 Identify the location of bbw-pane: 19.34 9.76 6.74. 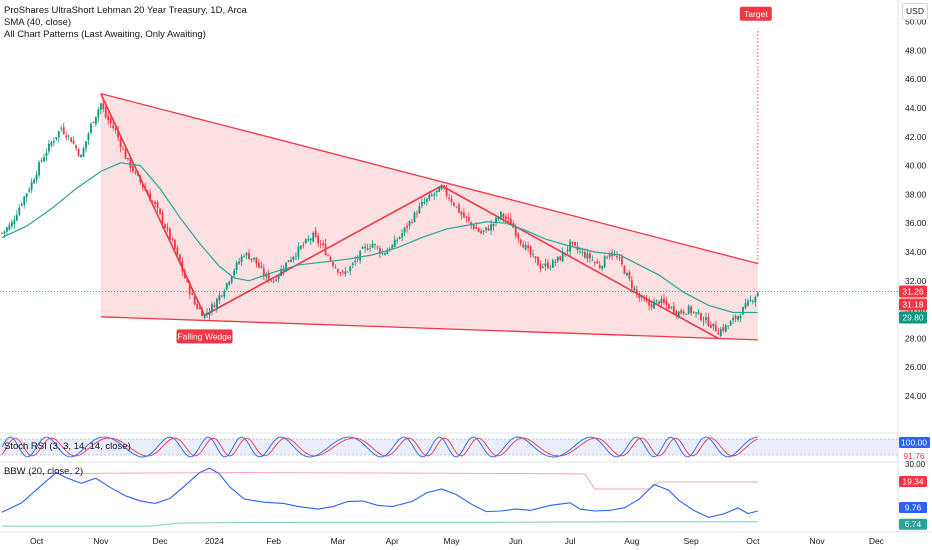
(464, 498).